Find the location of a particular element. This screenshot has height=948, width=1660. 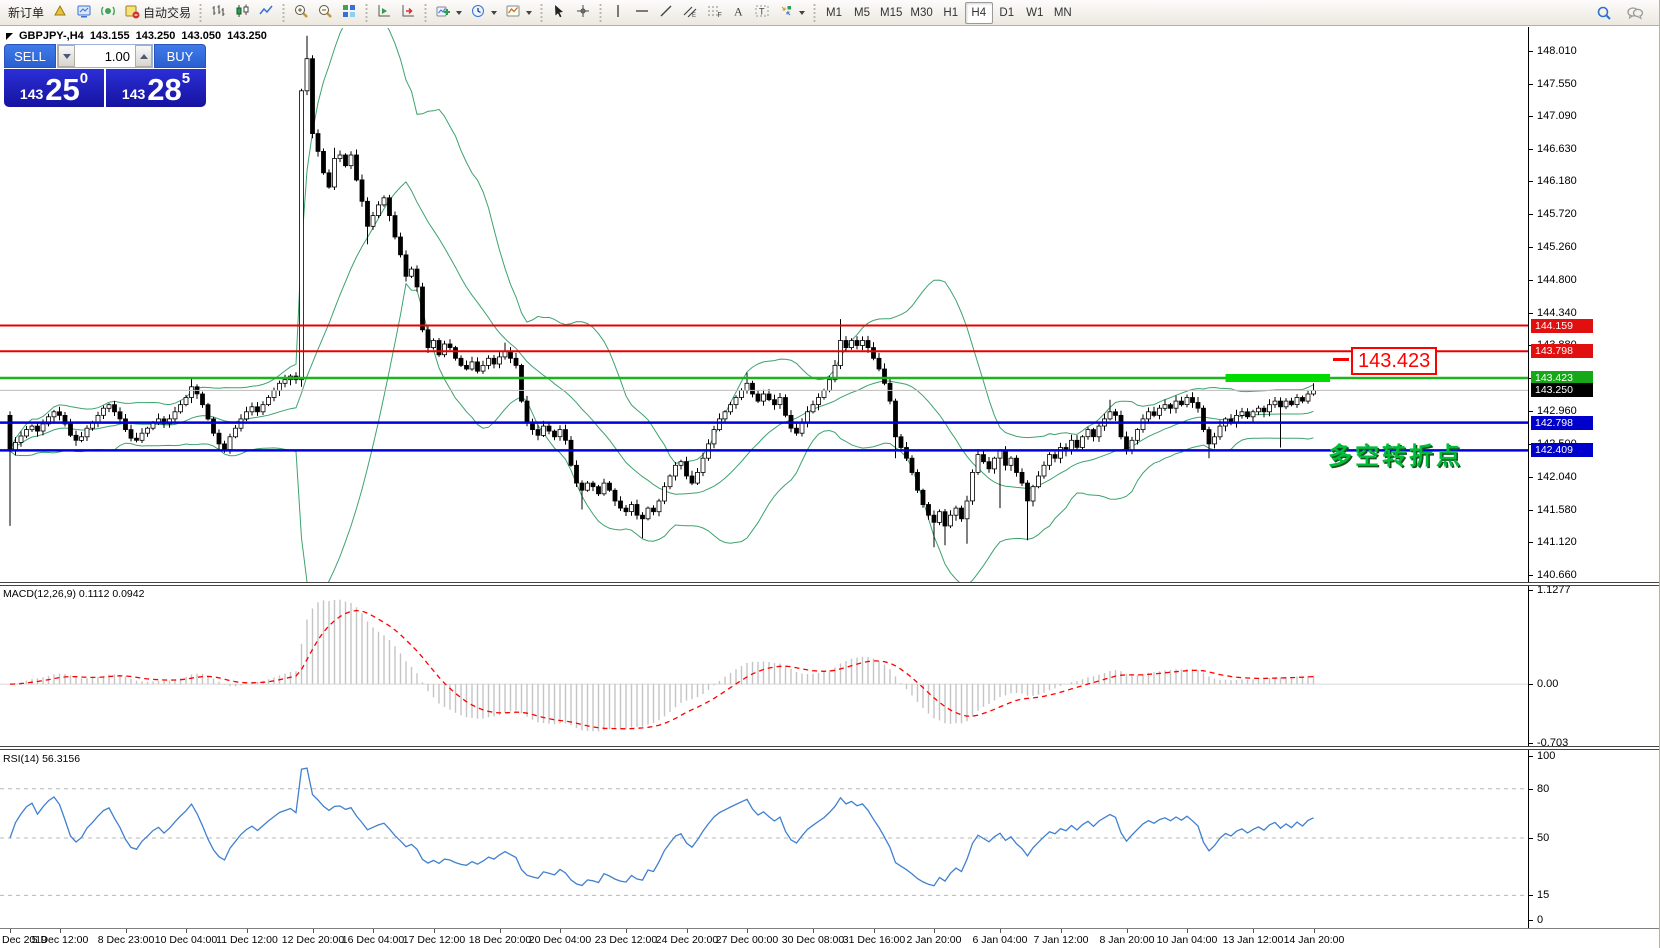

templates-button is located at coordinates (518, 13).